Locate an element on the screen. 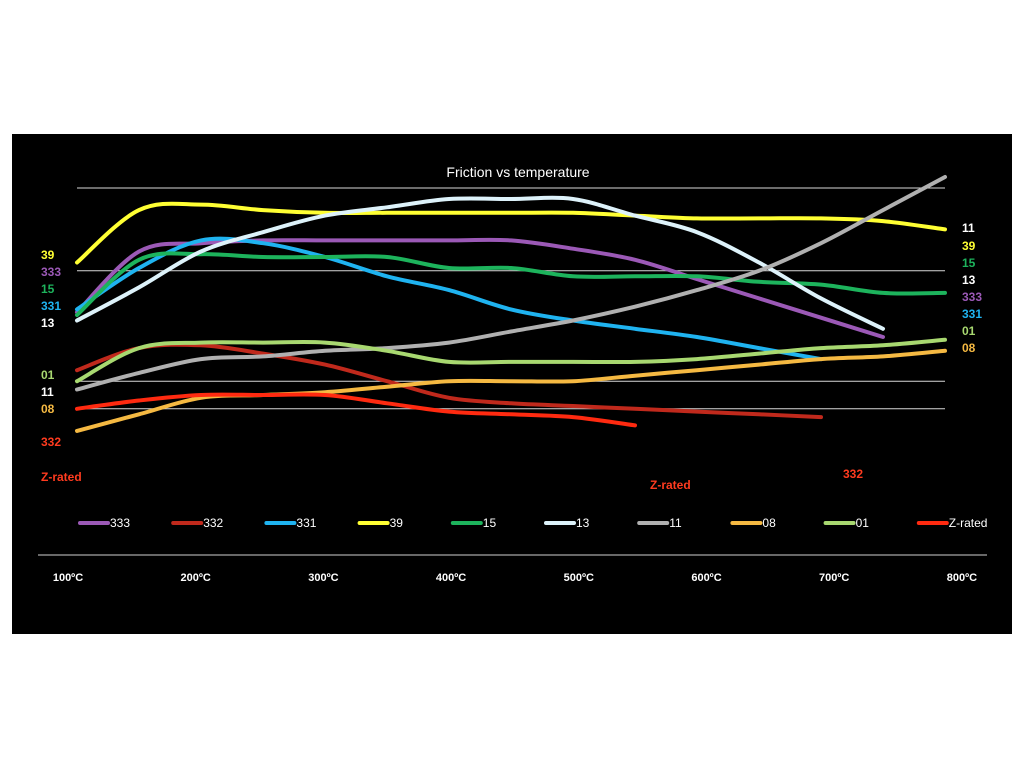 The width and height of the screenshot is (1024, 768). right-label: 333 is located at coordinates (972, 297).